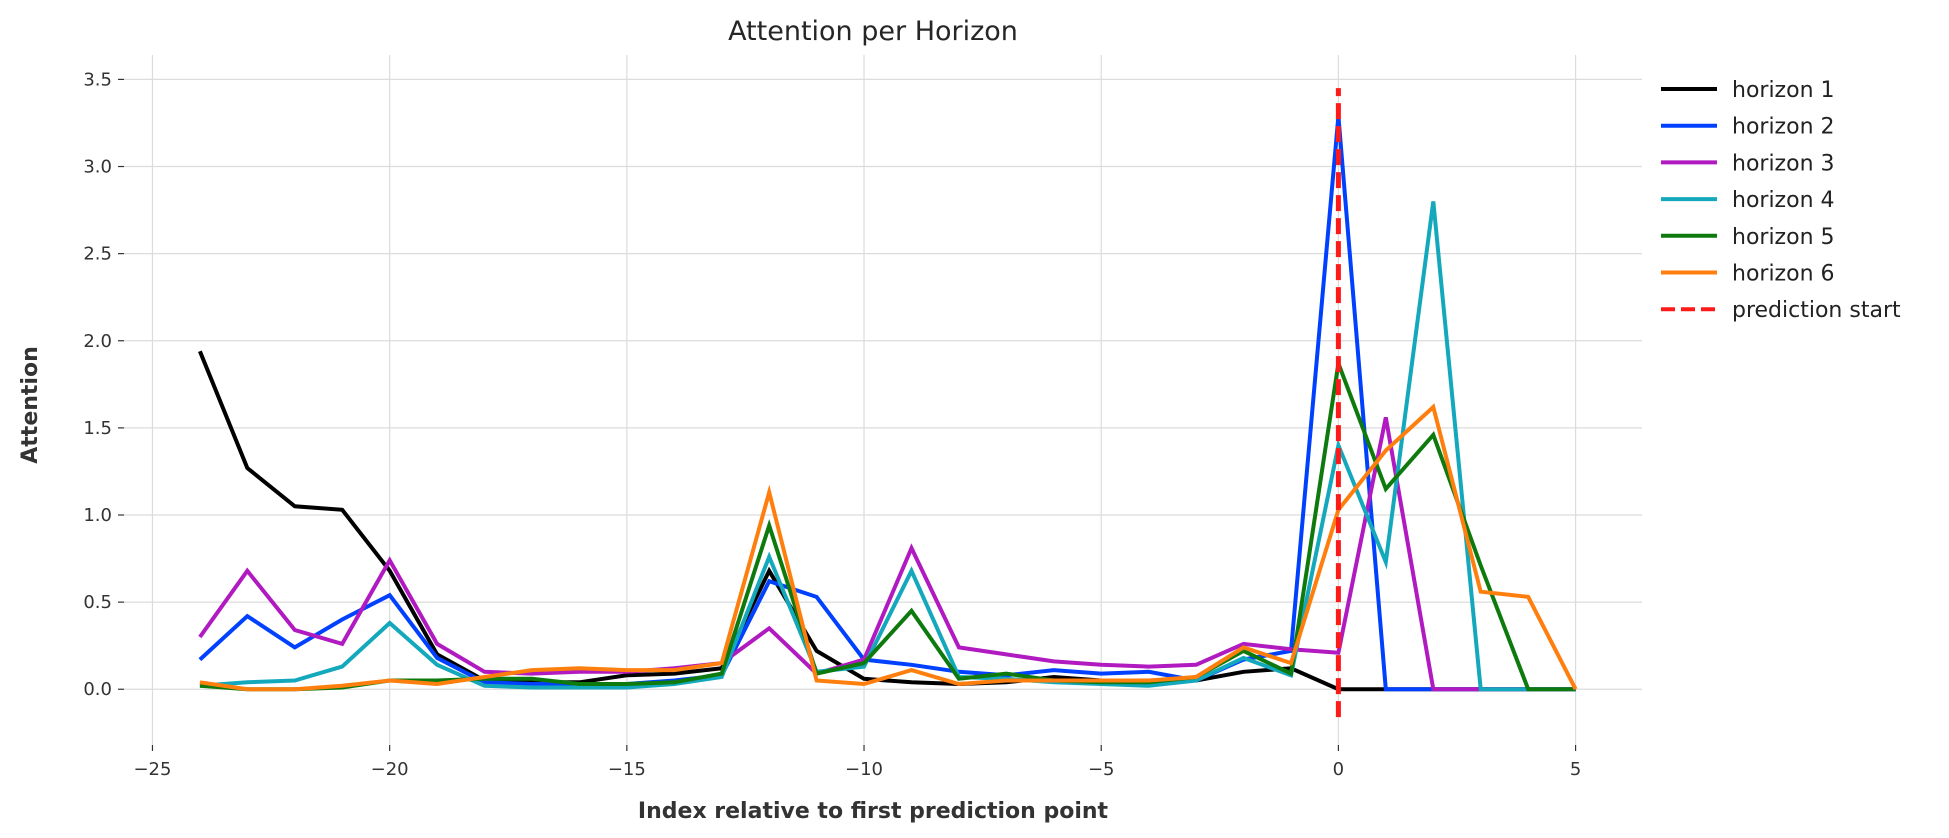 The image size is (1949, 838). Describe the element at coordinates (873, 811) in the screenshot. I see `x-axis-label: Index relative to first prediction point` at that location.